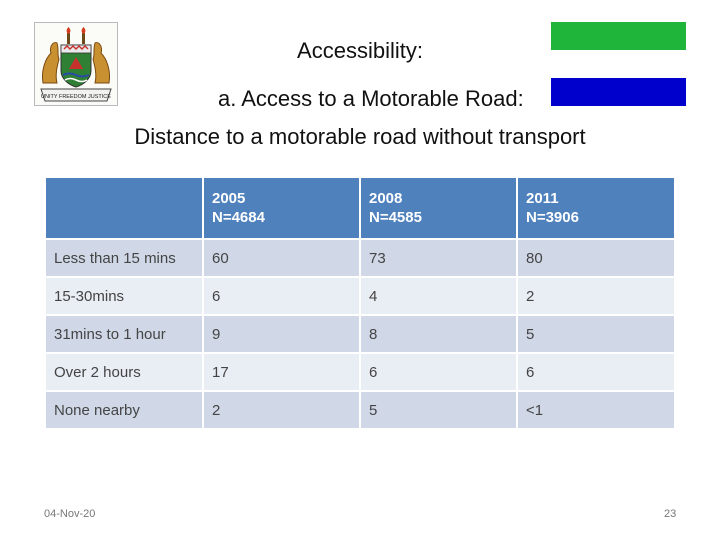 The image size is (720, 540). I want to click on header-sample-size: N=4585, so click(395, 217).